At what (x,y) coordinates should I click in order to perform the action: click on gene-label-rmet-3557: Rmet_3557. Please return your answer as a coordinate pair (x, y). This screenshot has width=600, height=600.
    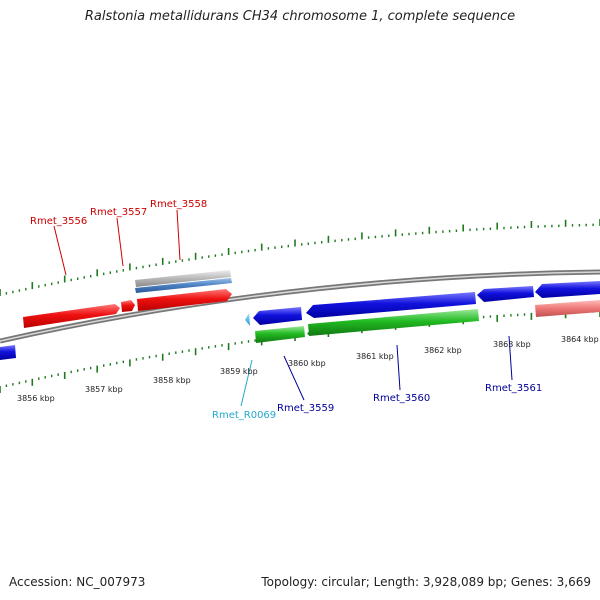
    Looking at the image, I should click on (118, 212).